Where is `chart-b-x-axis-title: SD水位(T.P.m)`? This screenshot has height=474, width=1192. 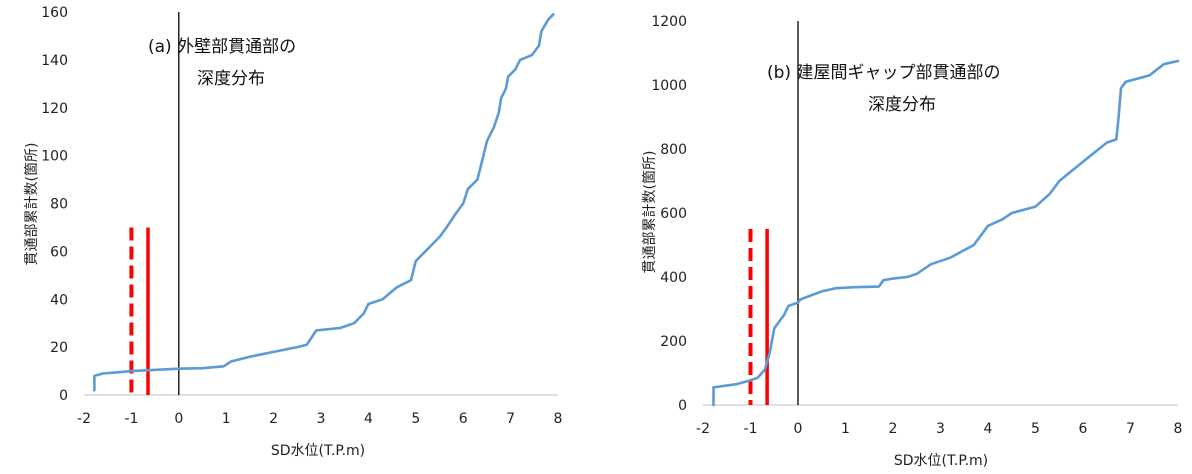
chart-b-x-axis-title: SD水位(T.P.m) is located at coordinates (941, 461).